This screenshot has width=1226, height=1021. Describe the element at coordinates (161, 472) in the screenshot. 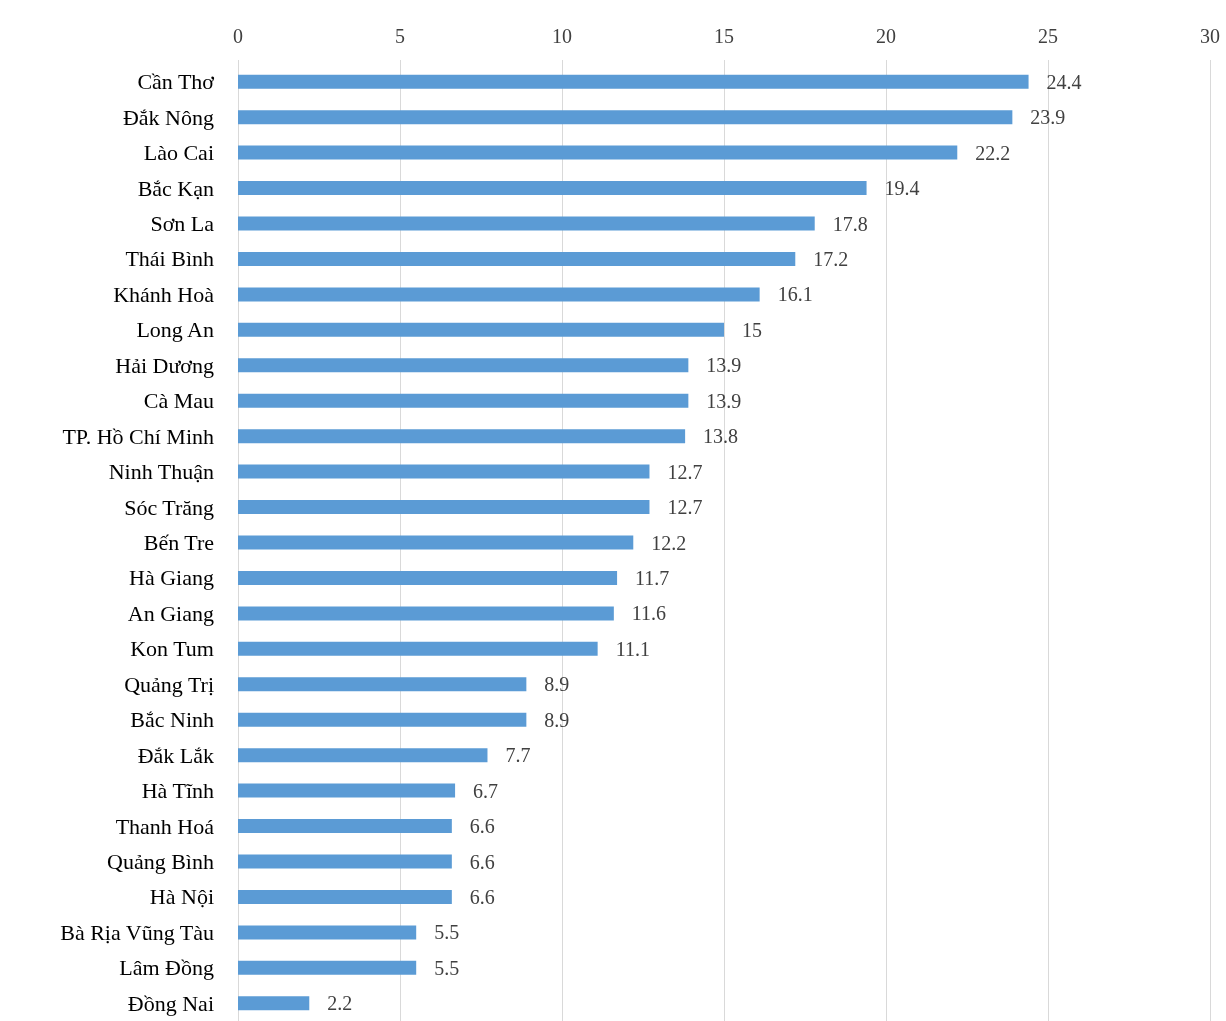

I see `y-tick-label: Ninh Thuận` at that location.